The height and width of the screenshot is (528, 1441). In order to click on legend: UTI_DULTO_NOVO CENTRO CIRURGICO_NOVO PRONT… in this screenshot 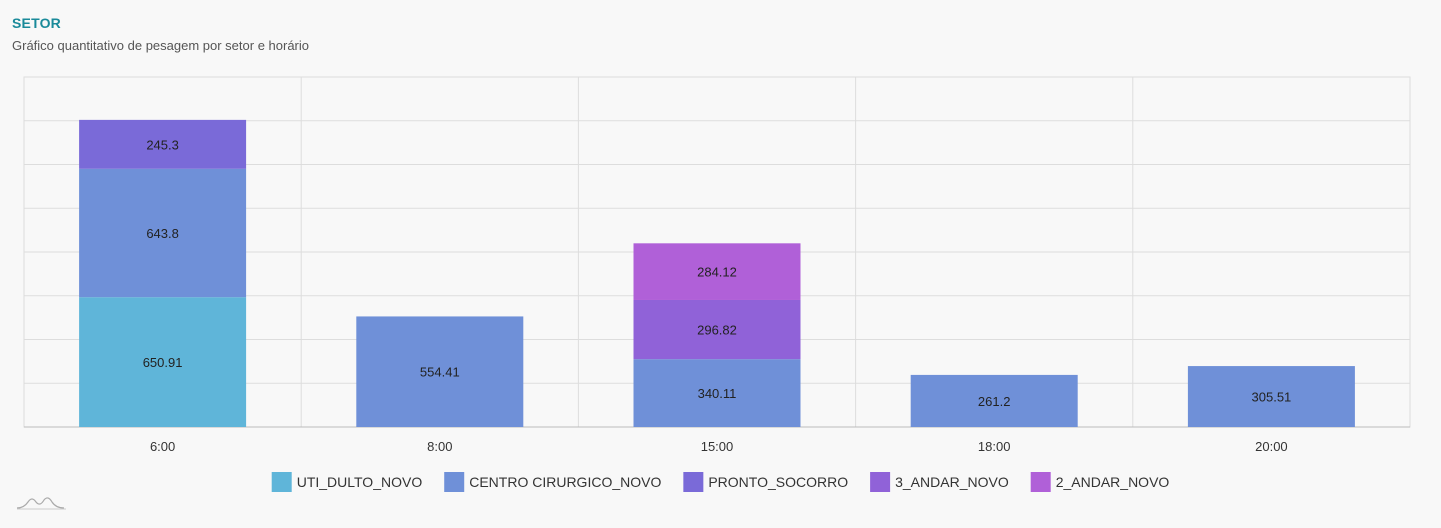, I will do `click(720, 482)`.